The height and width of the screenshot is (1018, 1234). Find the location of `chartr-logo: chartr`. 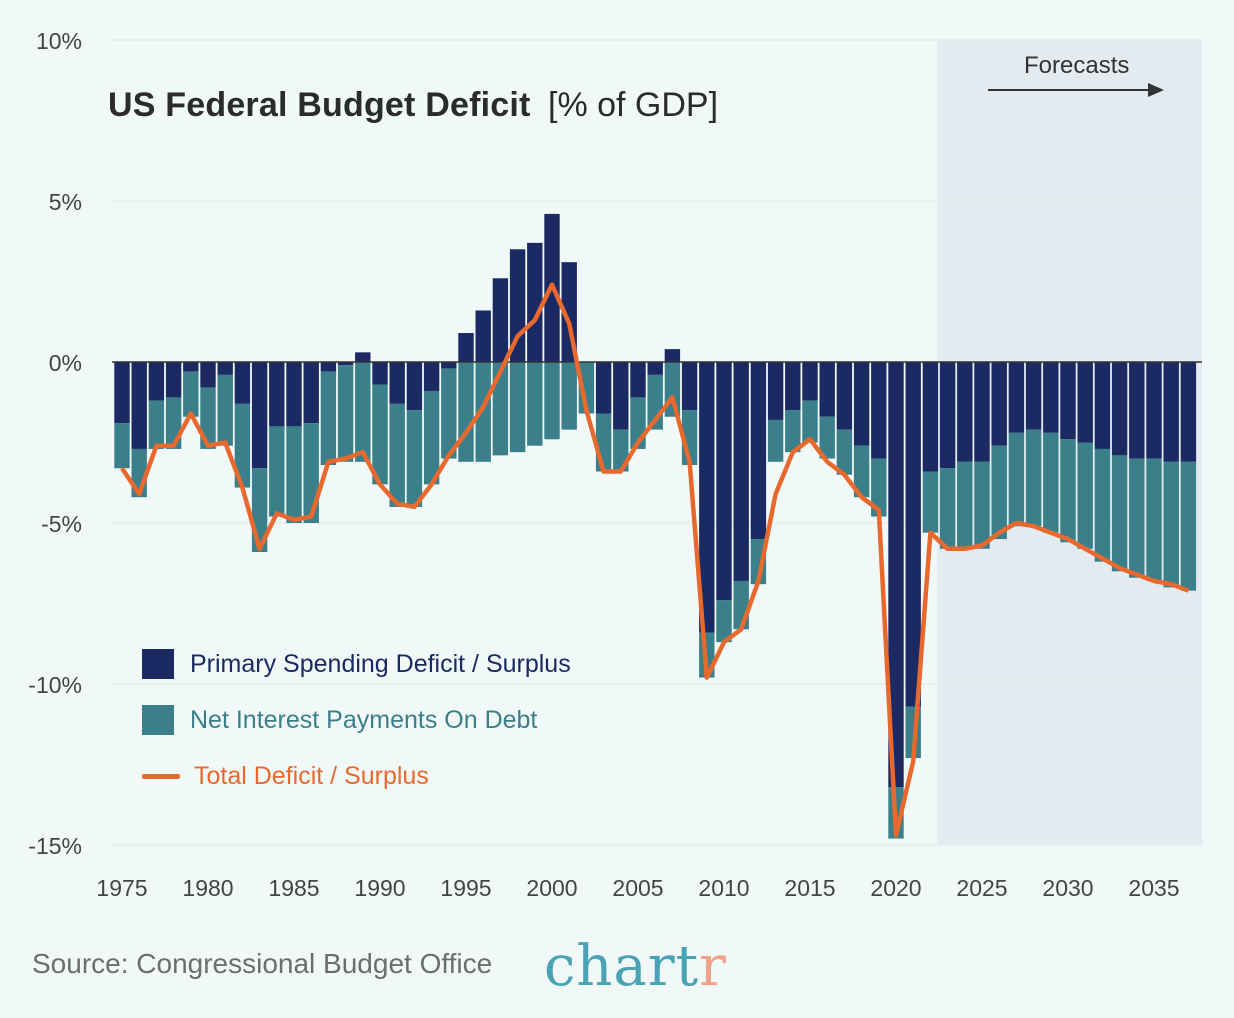

chartr-logo: chartr is located at coordinates (635, 966).